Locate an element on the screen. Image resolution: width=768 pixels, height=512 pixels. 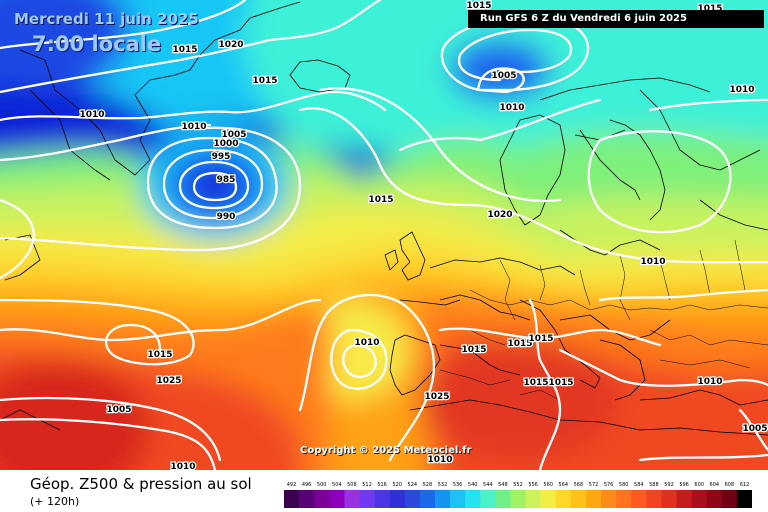
scale-label: 504 is located at coordinates (337, 485).